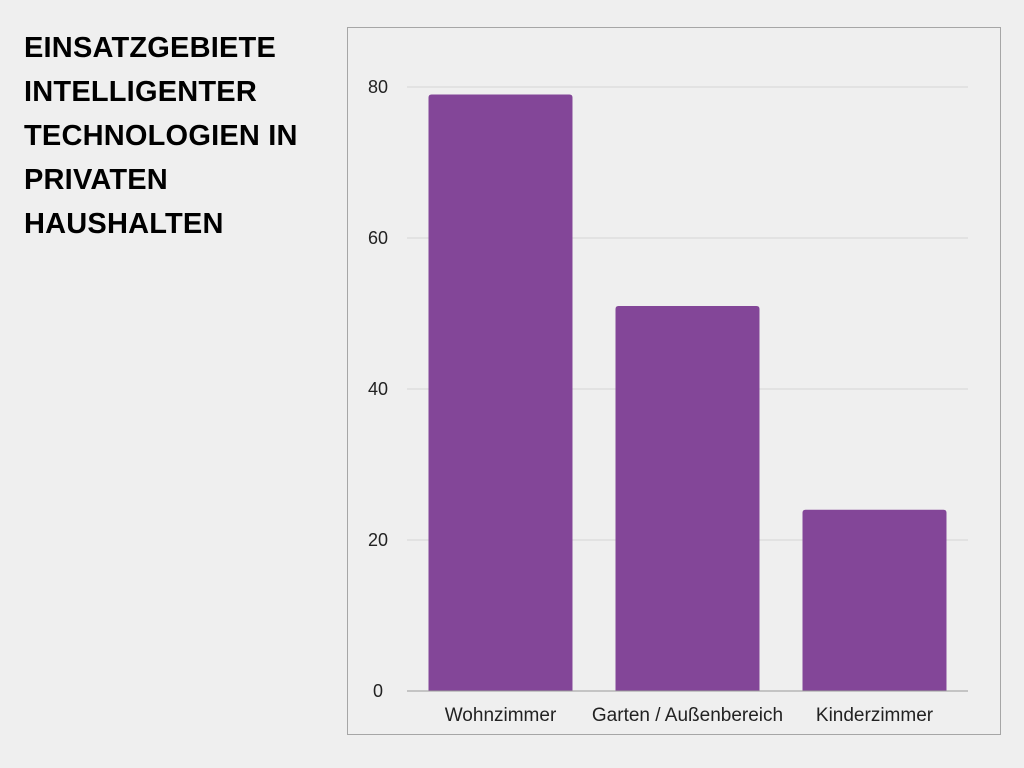 This screenshot has width=1024, height=768. Describe the element at coordinates (875, 715) in the screenshot. I see `x-category-label: Kinderzimmer` at that location.